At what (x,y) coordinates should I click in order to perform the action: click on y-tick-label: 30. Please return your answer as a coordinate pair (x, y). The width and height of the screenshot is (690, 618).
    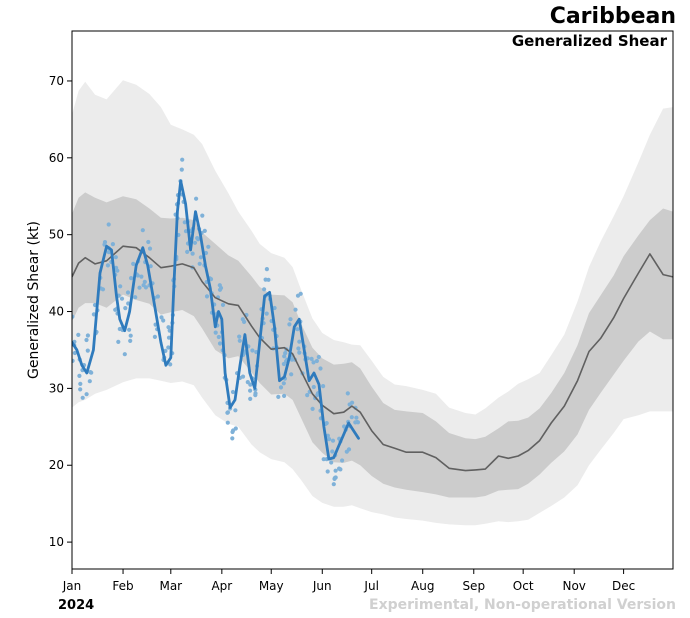
    Looking at the image, I should click on (56, 388).